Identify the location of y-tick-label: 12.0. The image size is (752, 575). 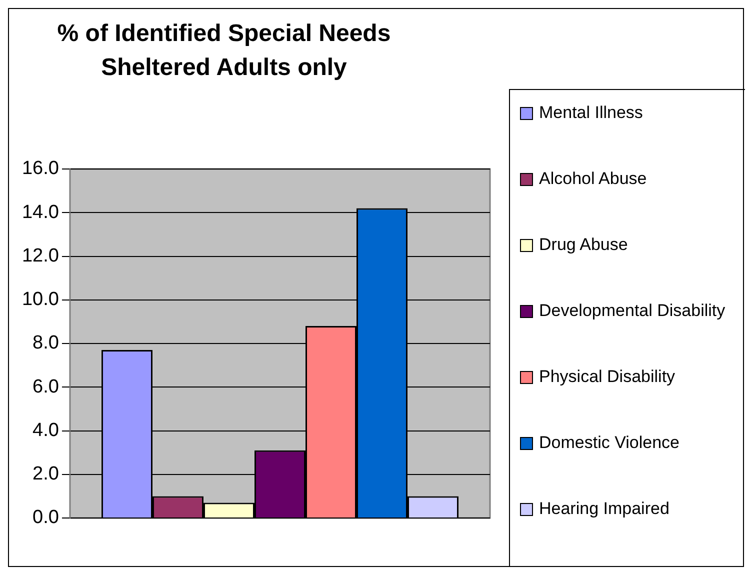
(40, 255).